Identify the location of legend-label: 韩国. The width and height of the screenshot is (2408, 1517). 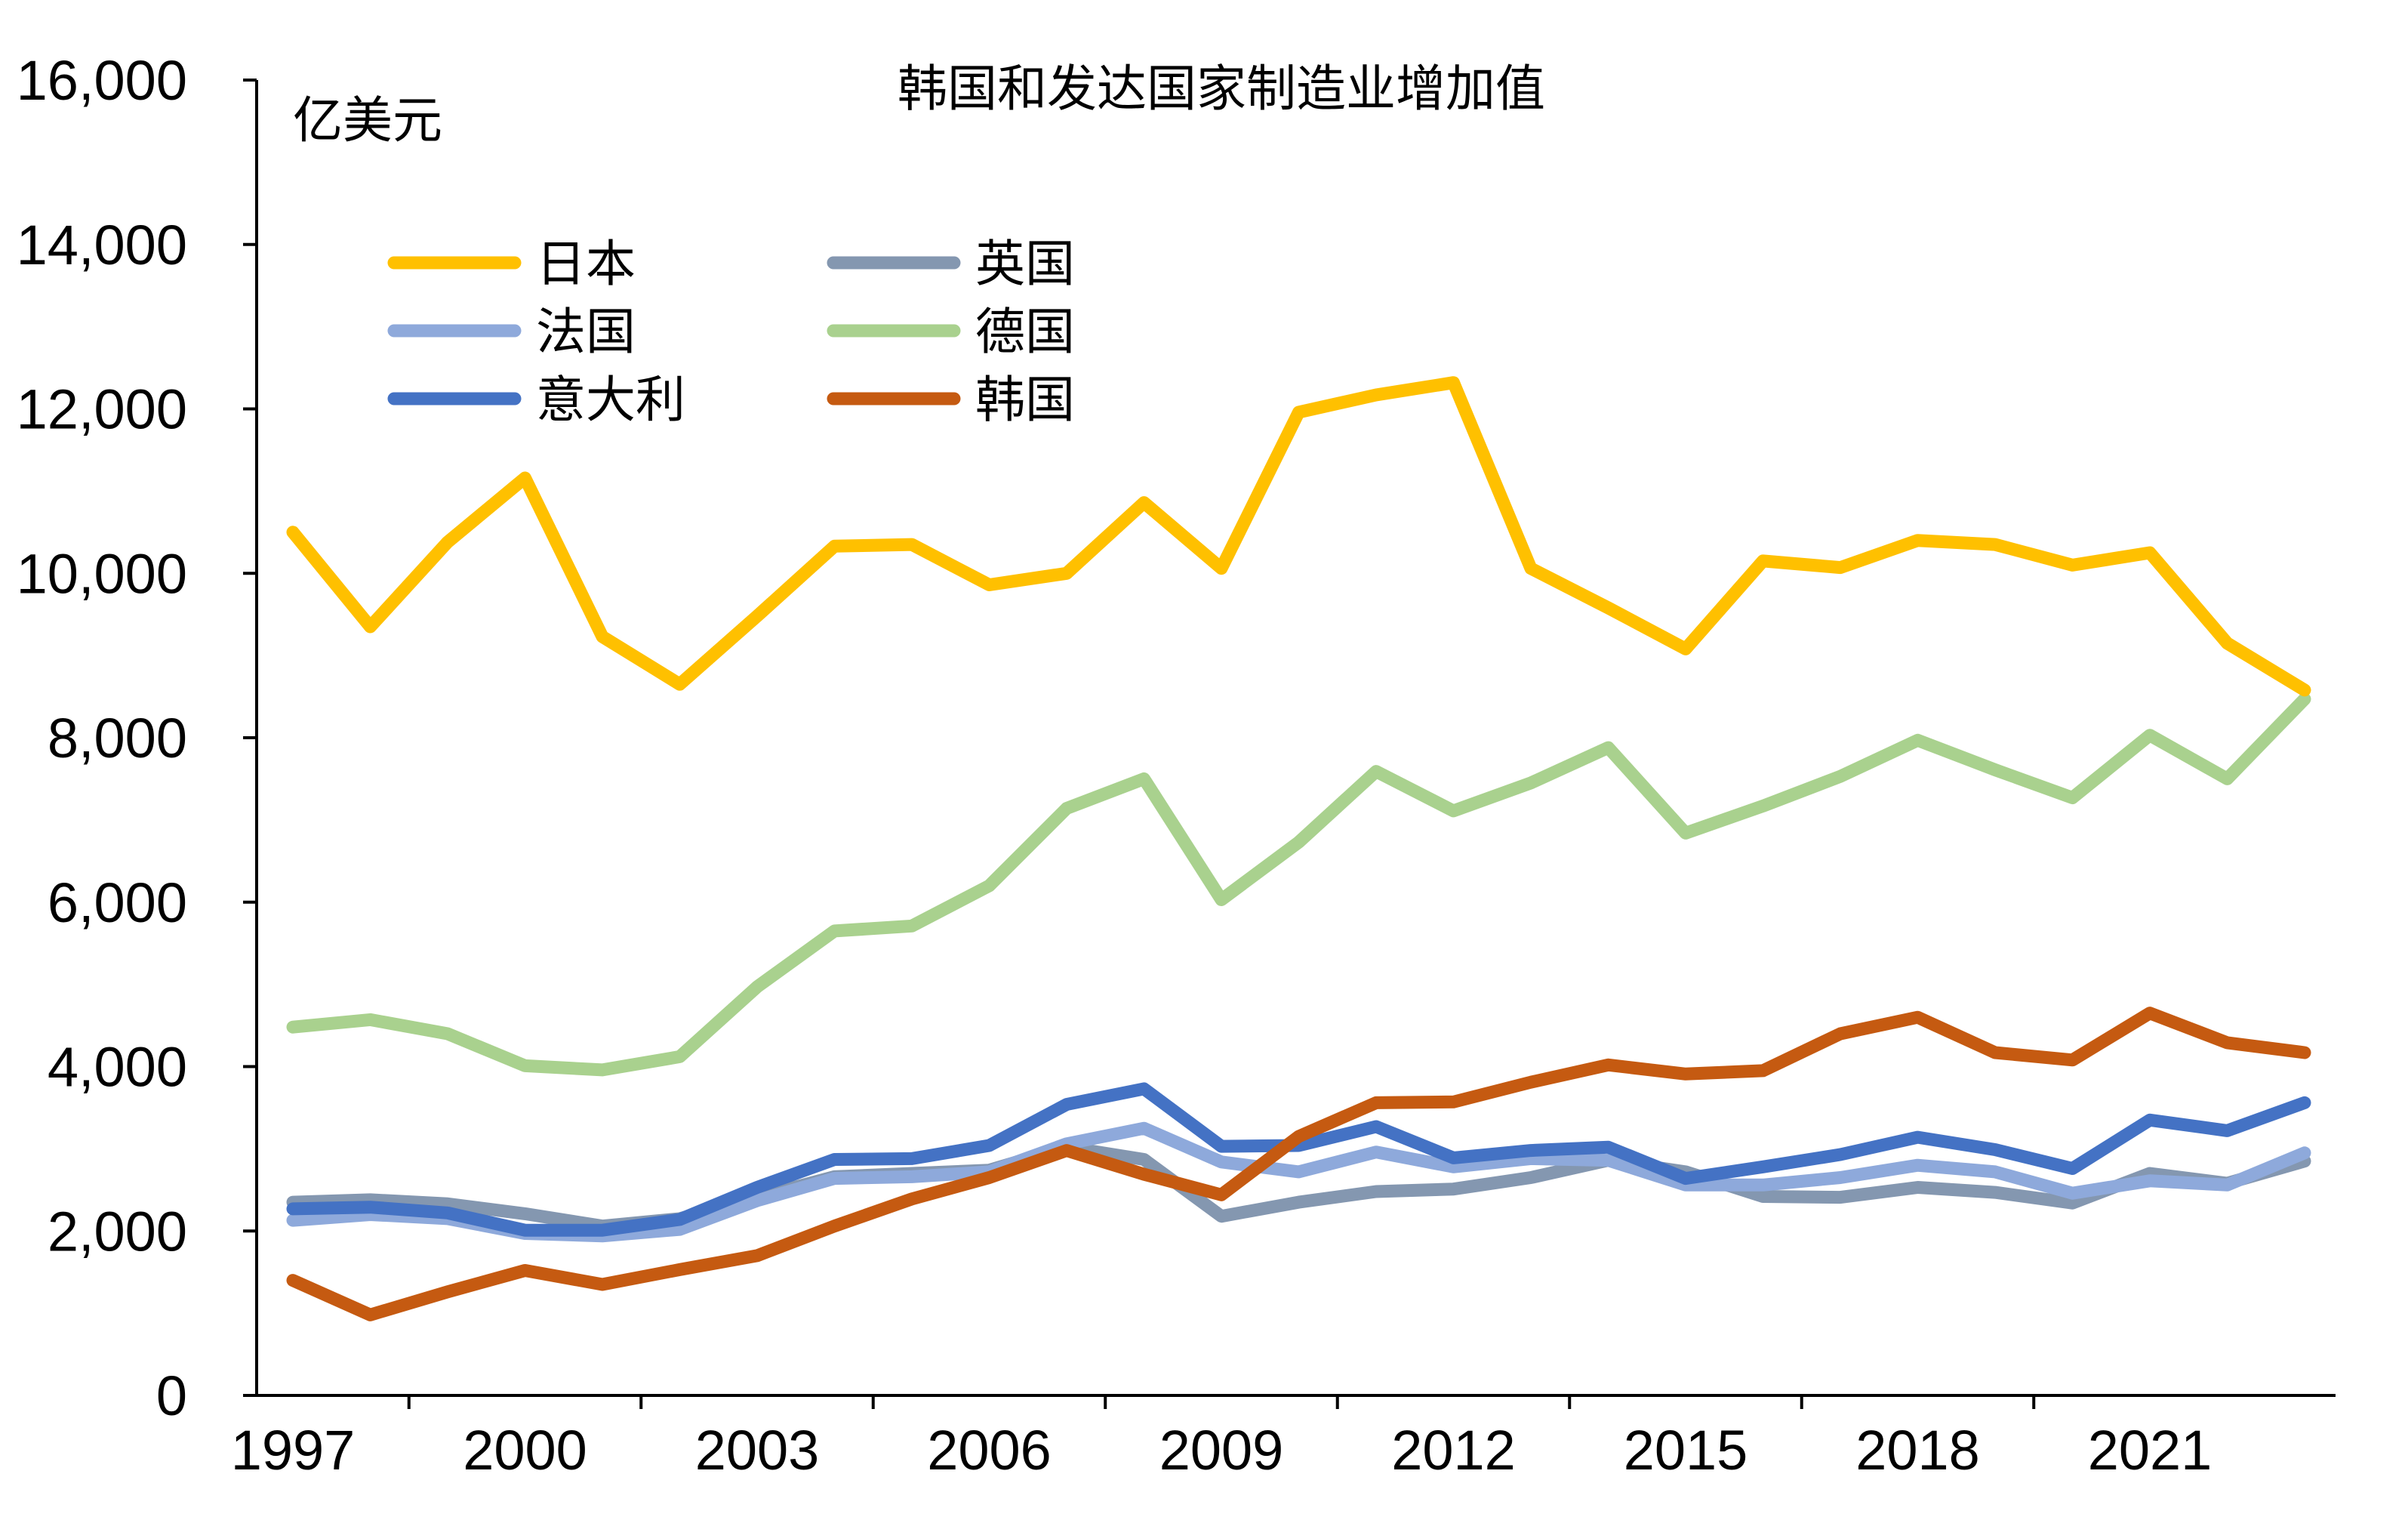
(1025, 400).